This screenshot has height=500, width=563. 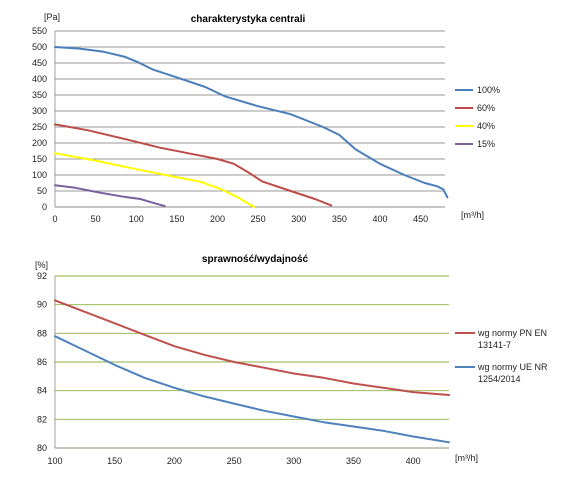 I want to click on y-tick-label: 500, so click(x=39, y=47).